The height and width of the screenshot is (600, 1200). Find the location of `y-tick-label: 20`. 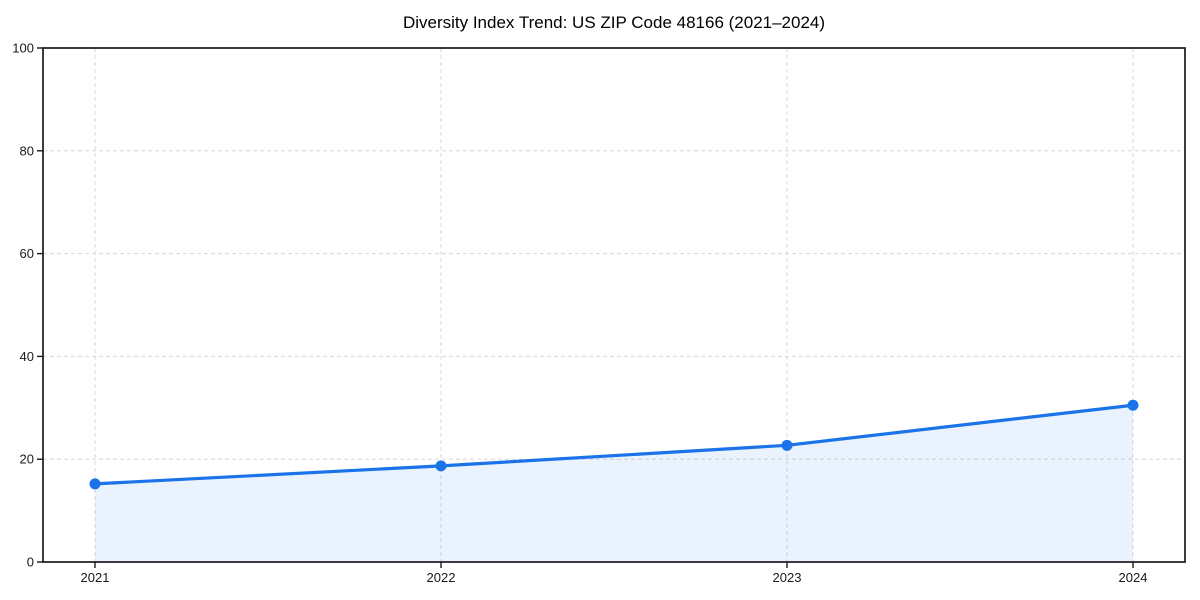

y-tick-label: 20 is located at coordinates (27, 459).